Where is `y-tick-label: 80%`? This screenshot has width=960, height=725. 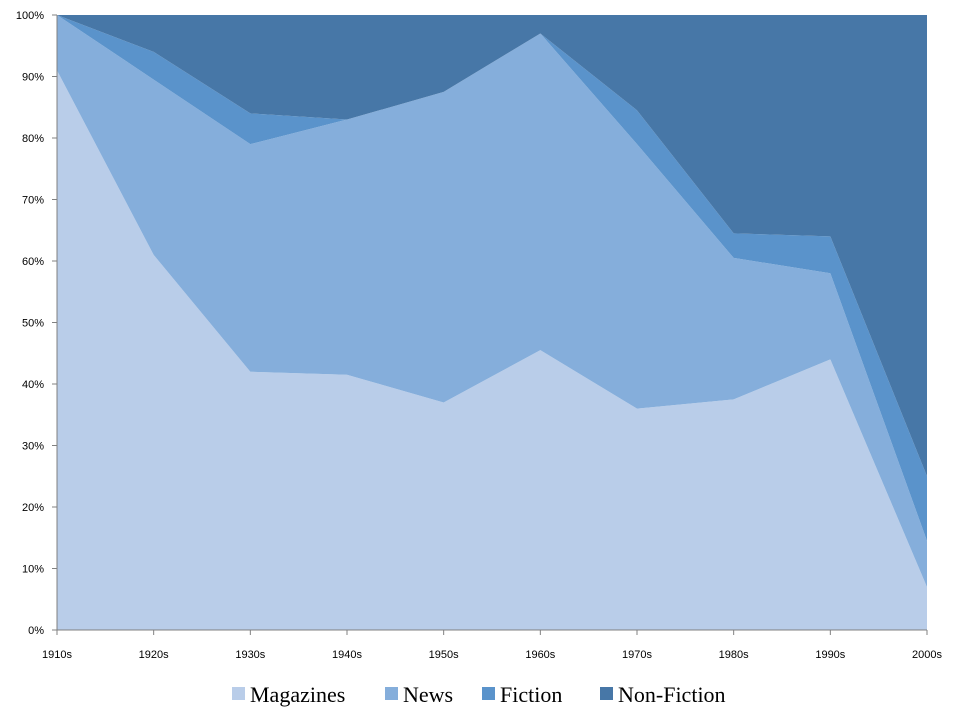 y-tick-label: 80% is located at coordinates (33, 139).